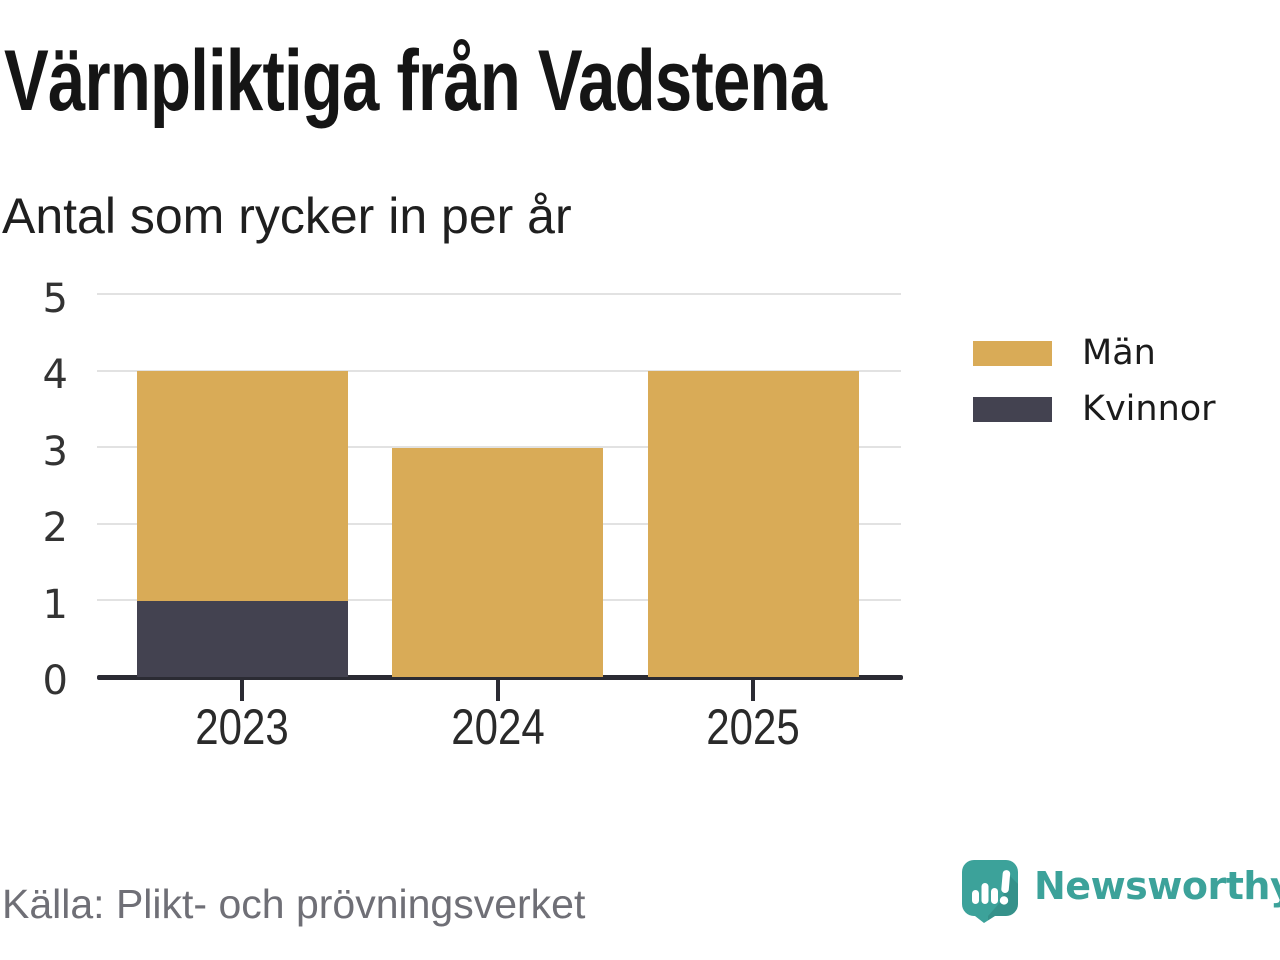 This screenshot has width=1280, height=960. I want to click on y-axis-label-4: 4, so click(55, 375).